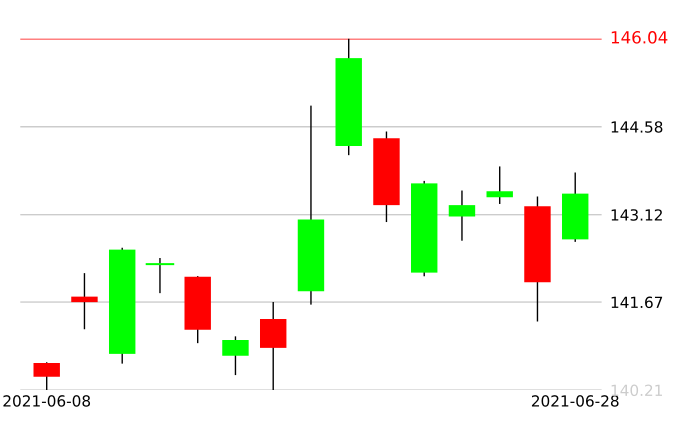  What do you see at coordinates (637, 215) in the screenshot?
I see `y-tick-label: 143.12` at bounding box center [637, 215].